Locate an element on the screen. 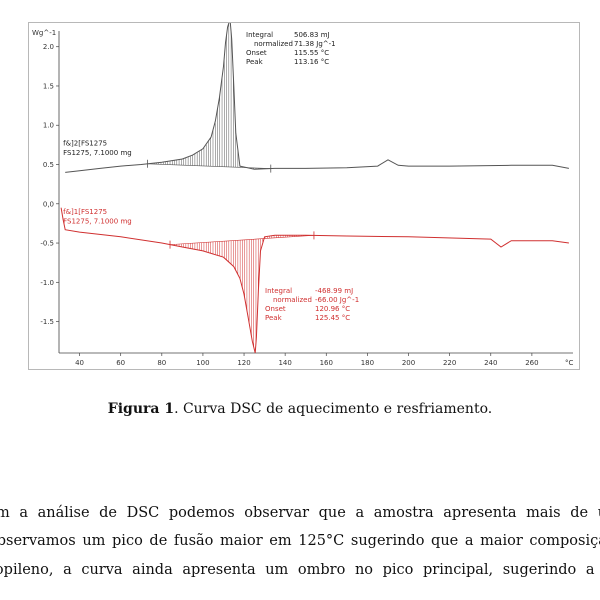  heating-annotation-value-1: 71.38 Jg^-1 is located at coordinates (315, 44).